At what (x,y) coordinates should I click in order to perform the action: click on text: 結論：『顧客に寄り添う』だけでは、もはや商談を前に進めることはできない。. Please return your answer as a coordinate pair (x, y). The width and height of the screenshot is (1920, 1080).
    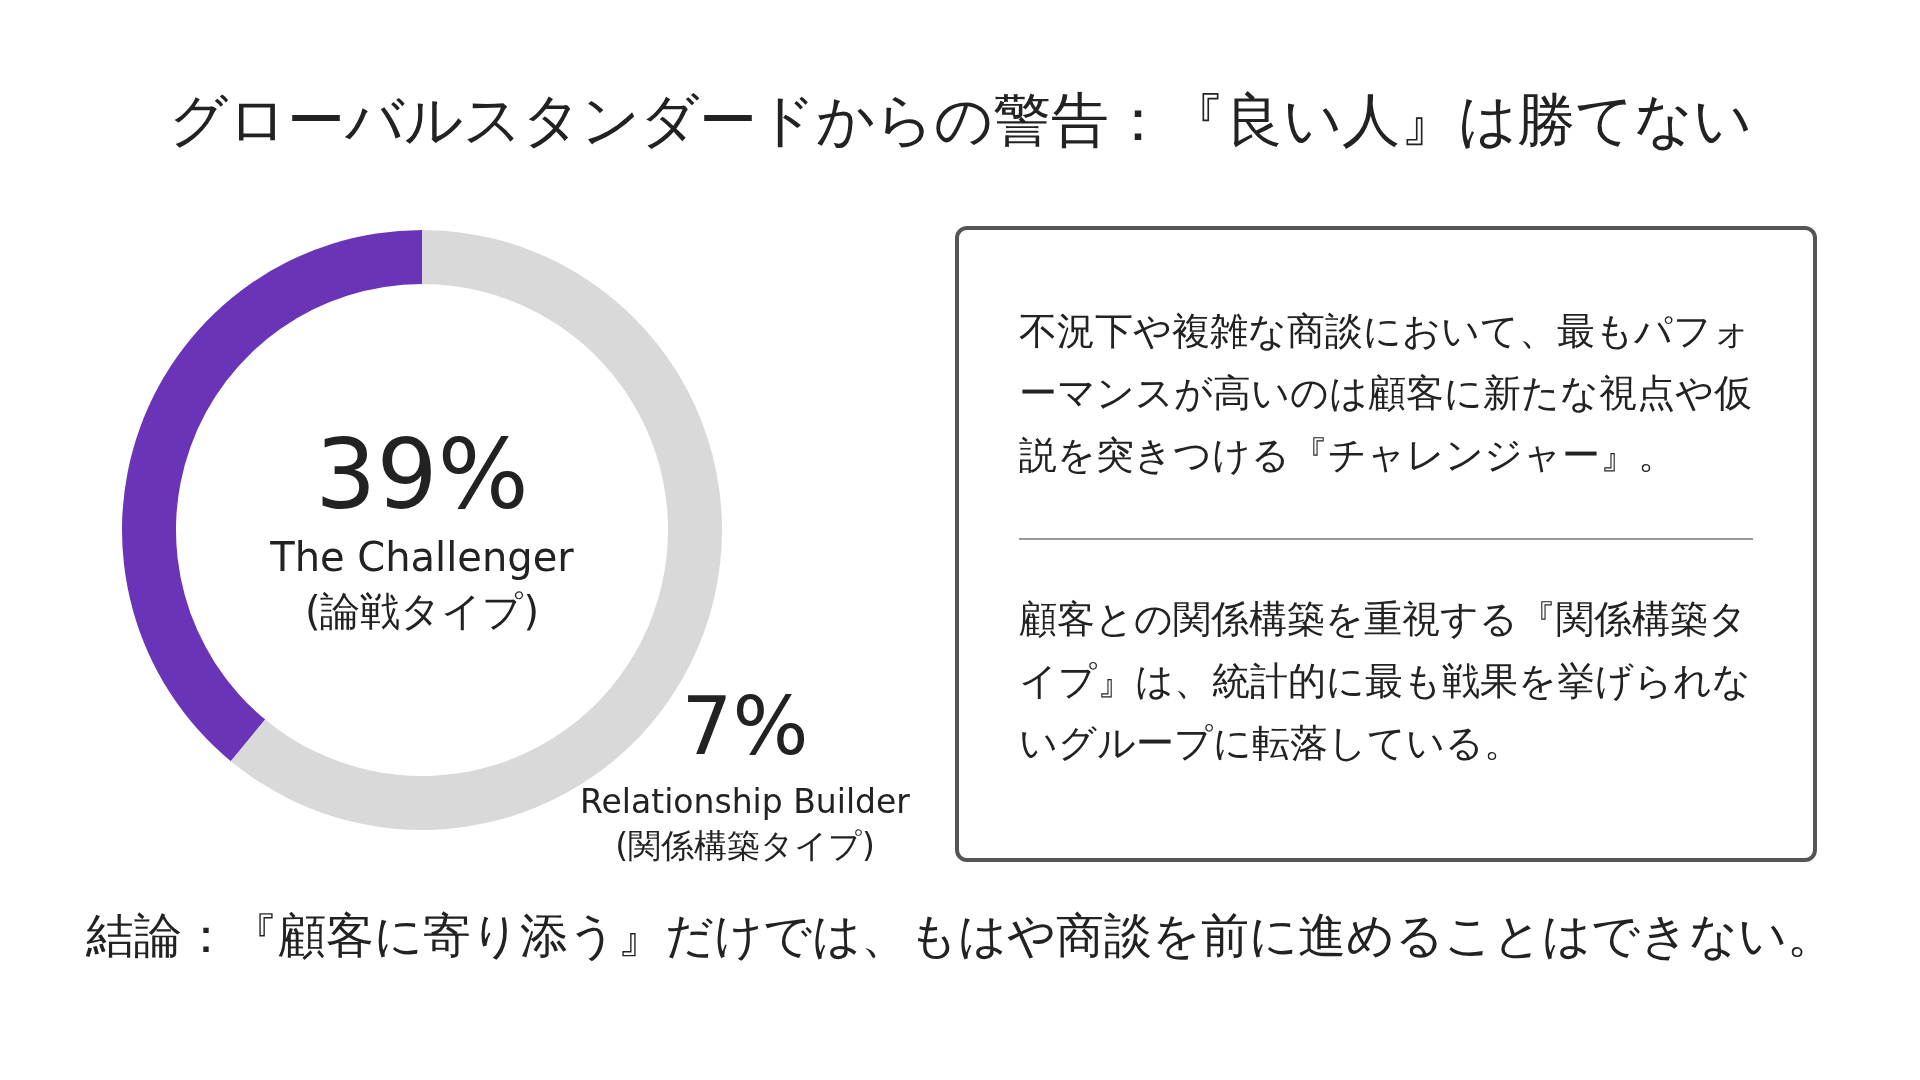
    Looking at the image, I should click on (960, 935).